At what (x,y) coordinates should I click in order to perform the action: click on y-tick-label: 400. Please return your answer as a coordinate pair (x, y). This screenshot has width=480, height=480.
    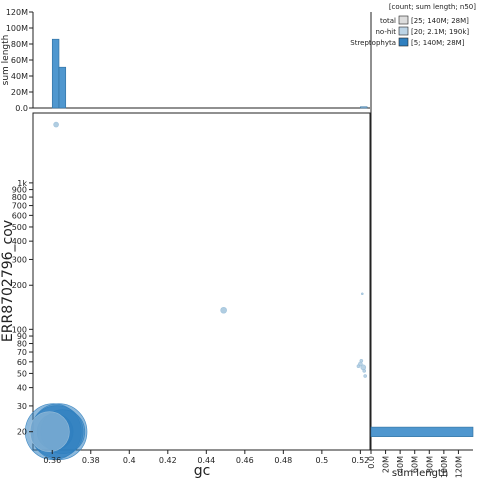
    Looking at the image, I should click on (19, 241).